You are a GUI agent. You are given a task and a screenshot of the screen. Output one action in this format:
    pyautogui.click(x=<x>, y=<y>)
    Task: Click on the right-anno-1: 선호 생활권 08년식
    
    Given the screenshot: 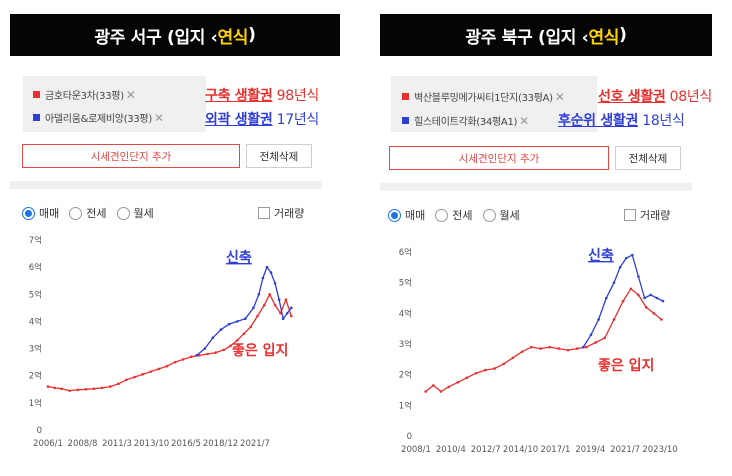 What is the action you would take?
    pyautogui.click(x=655, y=97)
    